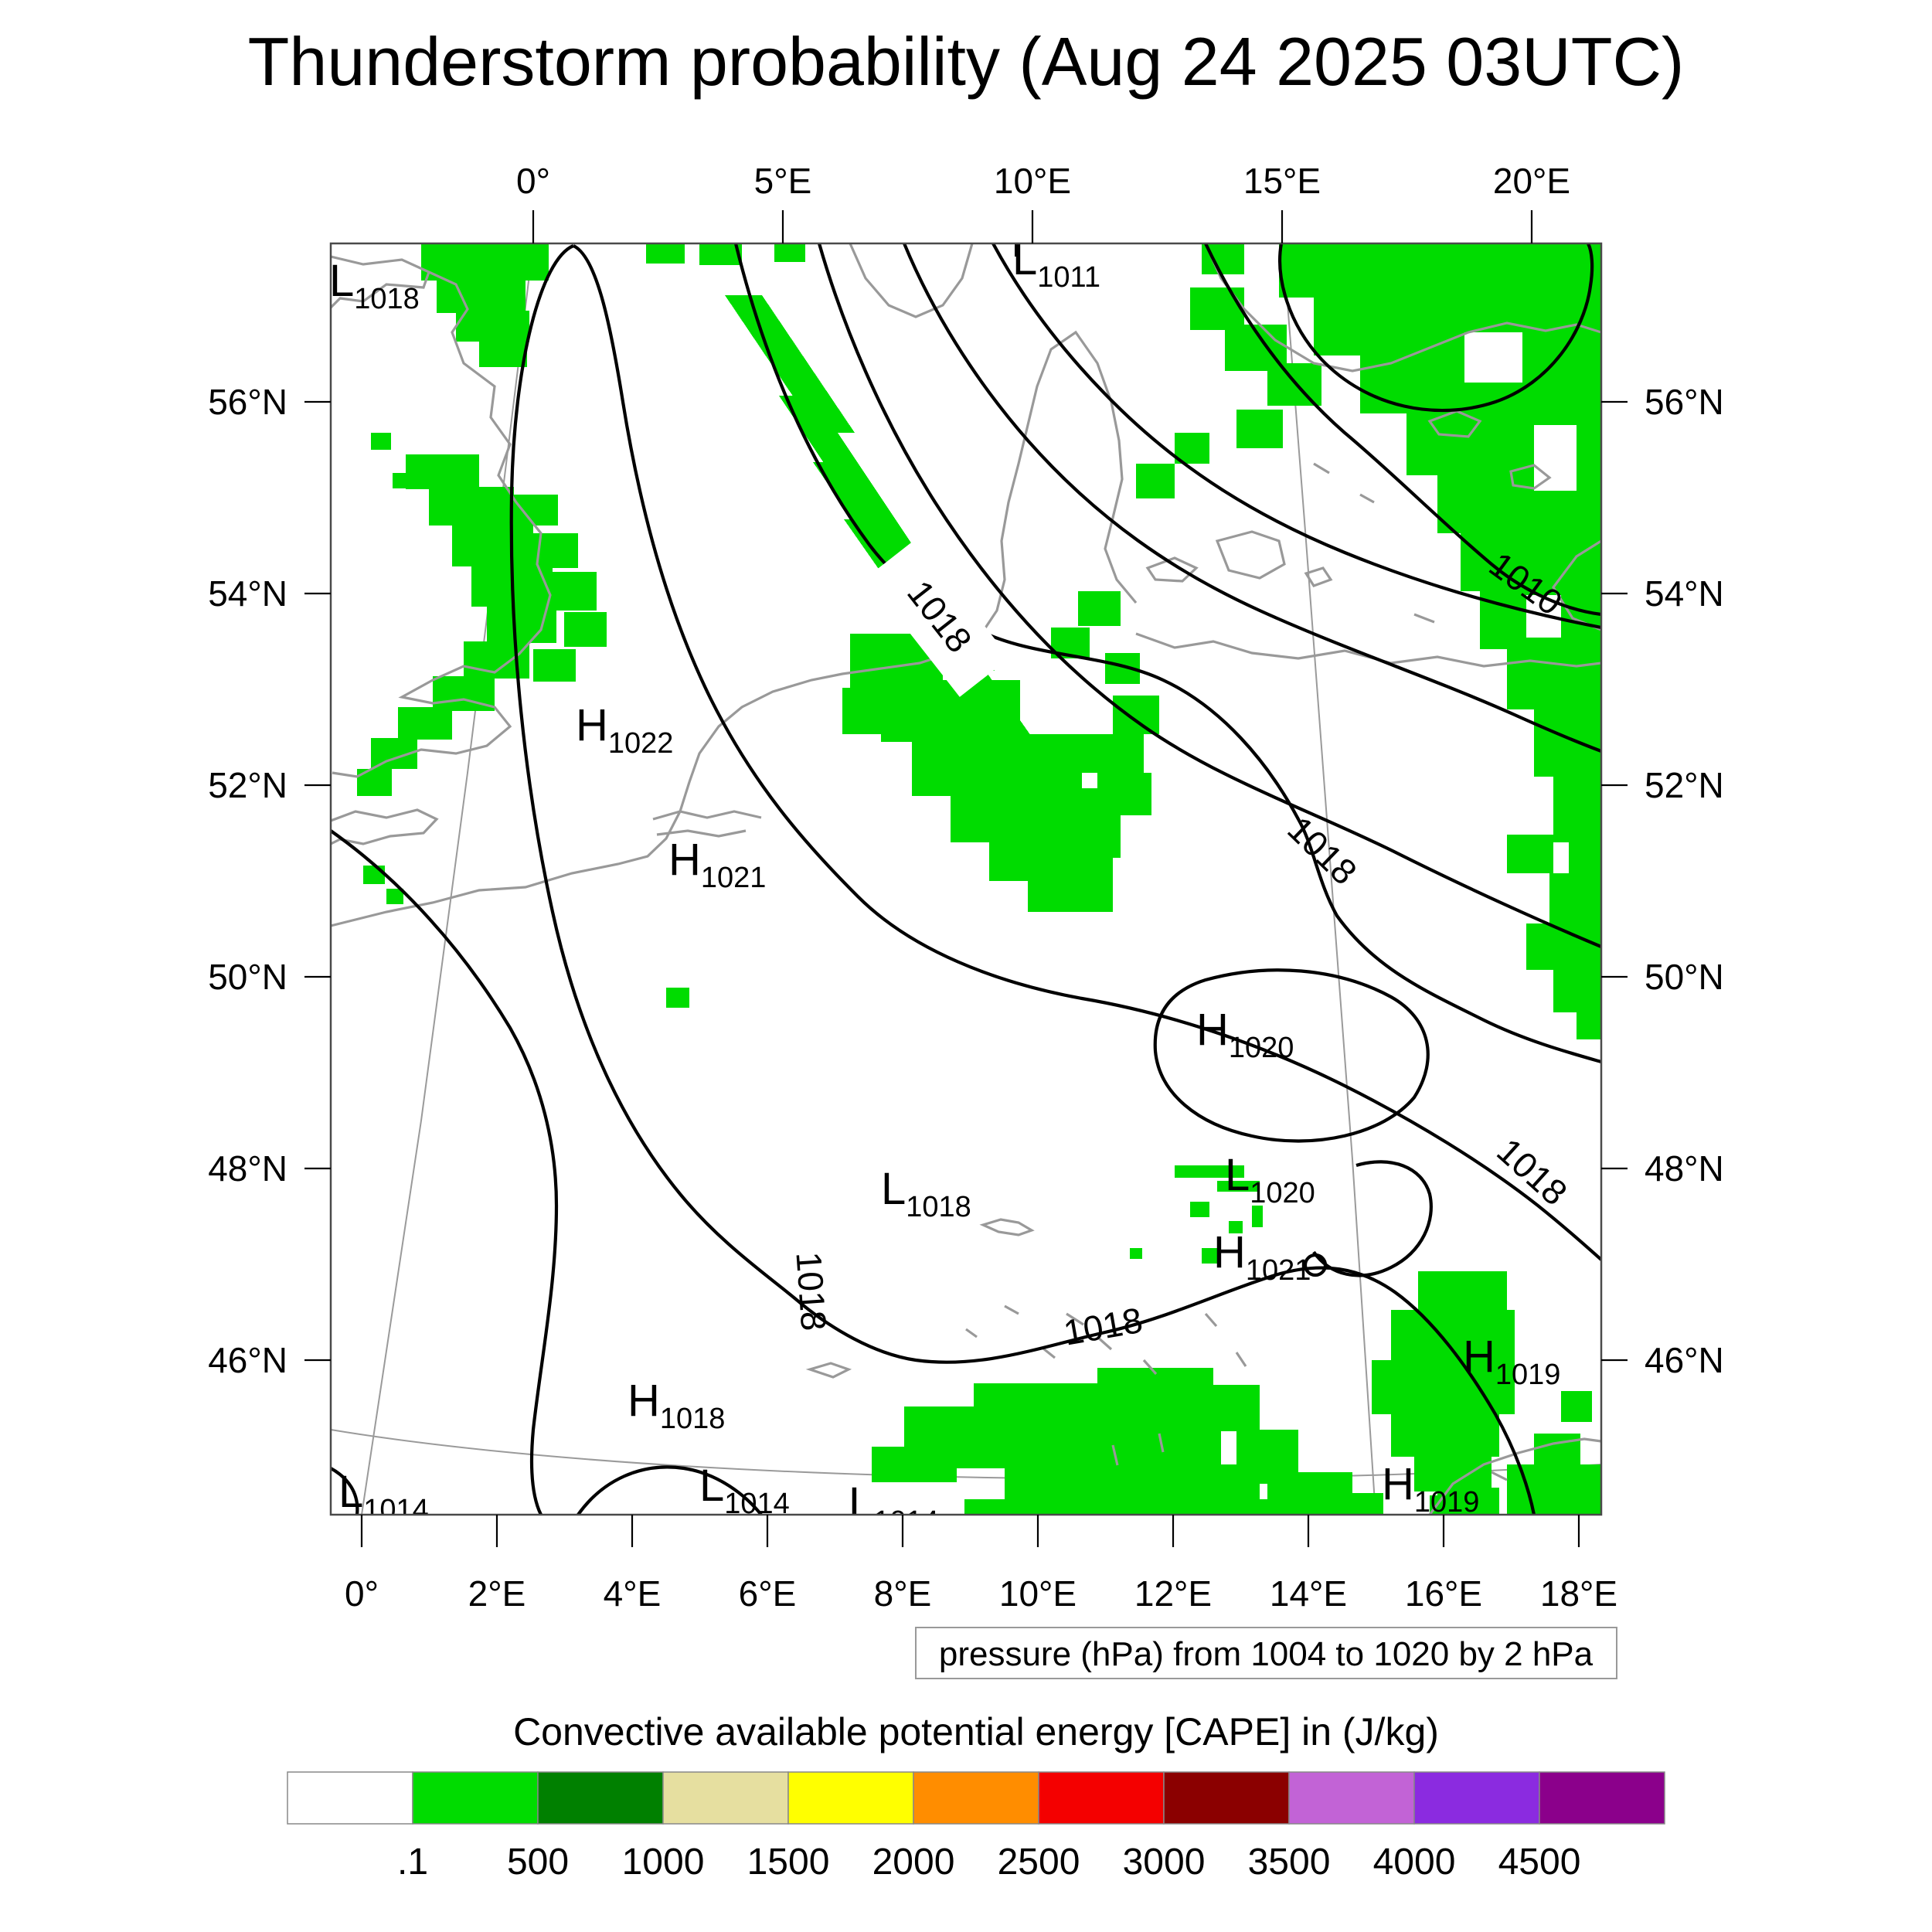 The height and width of the screenshot is (1932, 1932). Describe the element at coordinates (442, 550) in the screenshot. I see `coastline-britain` at that location.